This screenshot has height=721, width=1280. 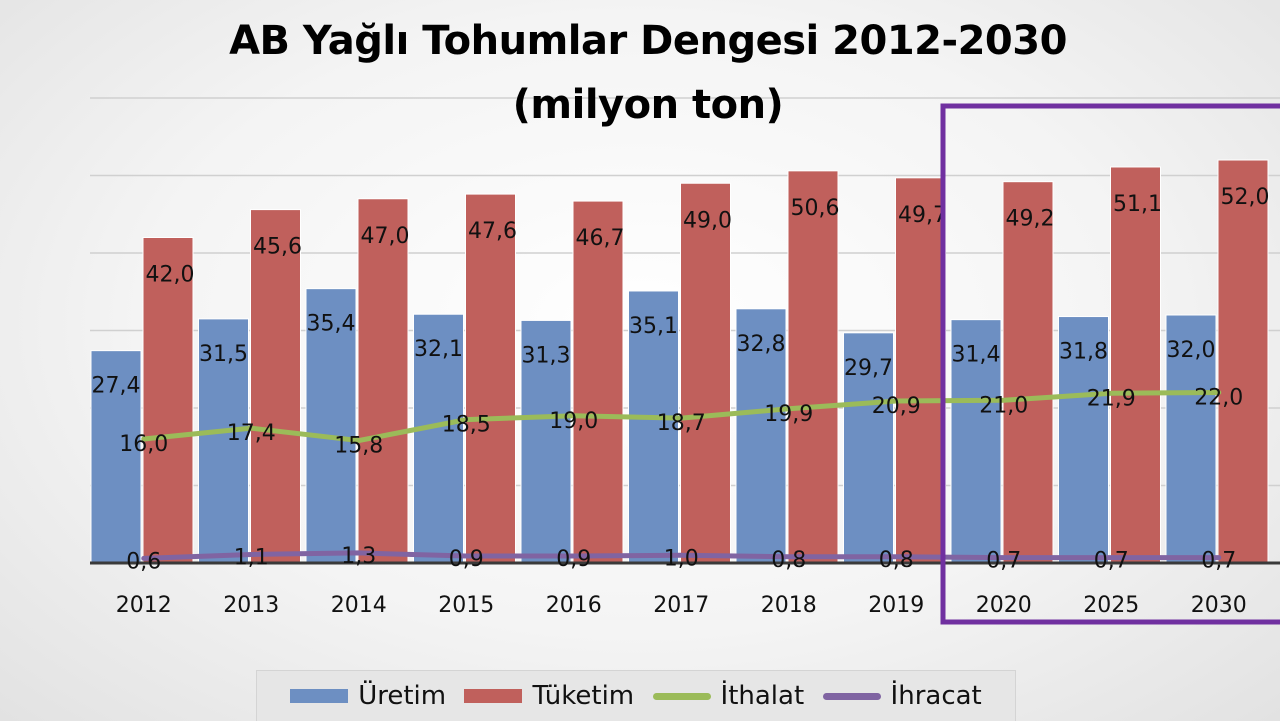 I want to click on label-ihracat: 0,6, so click(x=143, y=561).